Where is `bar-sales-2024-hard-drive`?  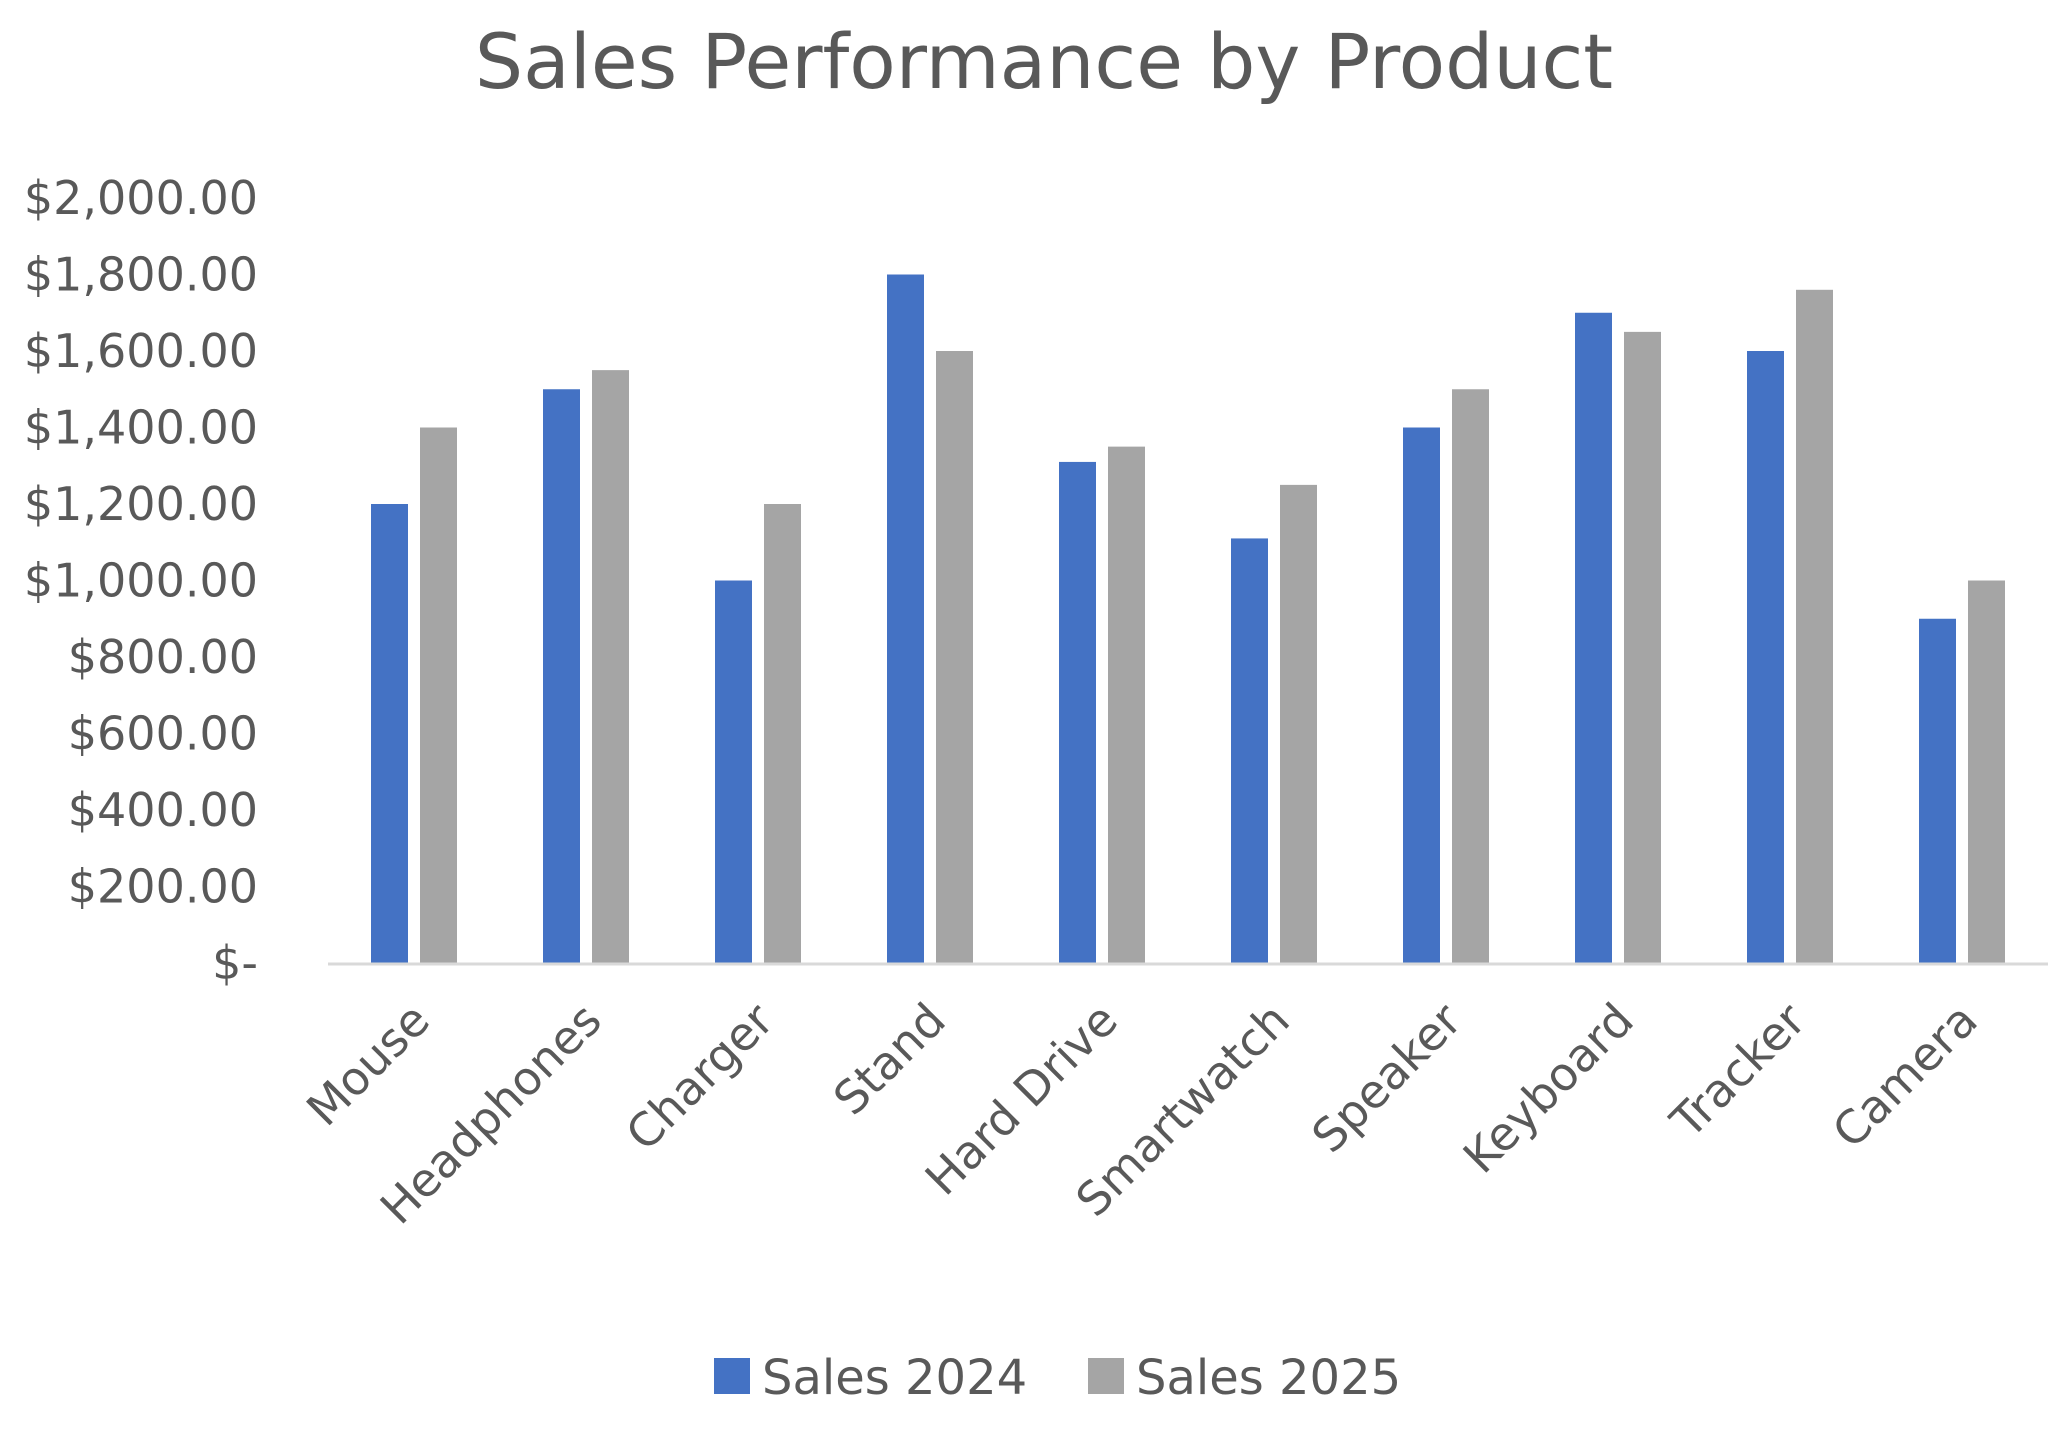
bar-sales-2024-hard-drive is located at coordinates (1077, 712).